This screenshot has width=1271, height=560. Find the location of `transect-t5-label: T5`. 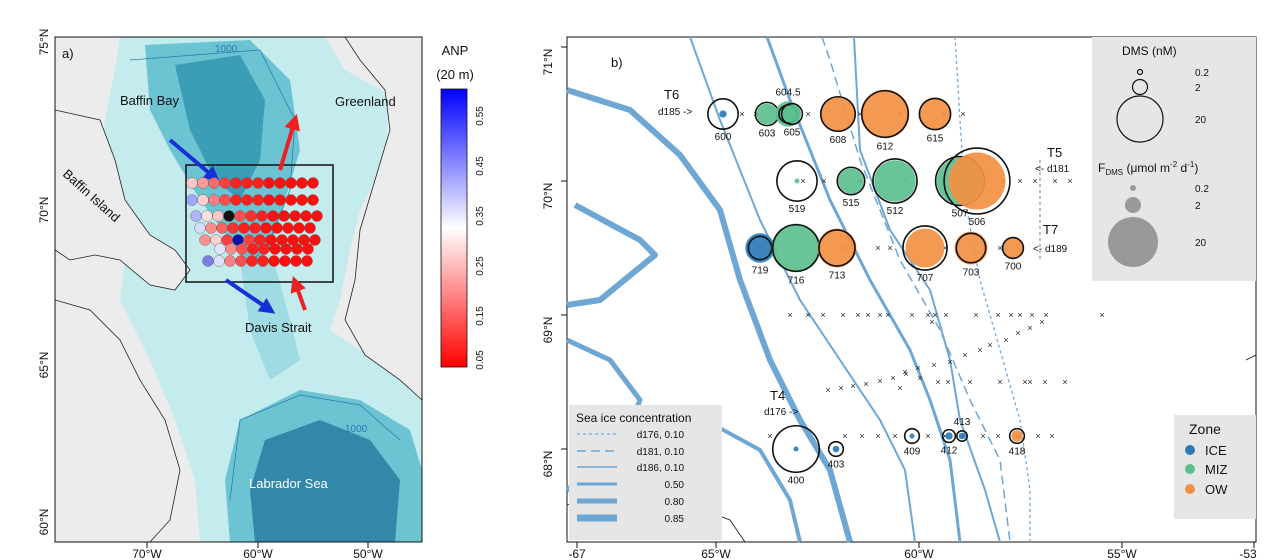

transect-t5-label: T5 is located at coordinates (1054, 152).